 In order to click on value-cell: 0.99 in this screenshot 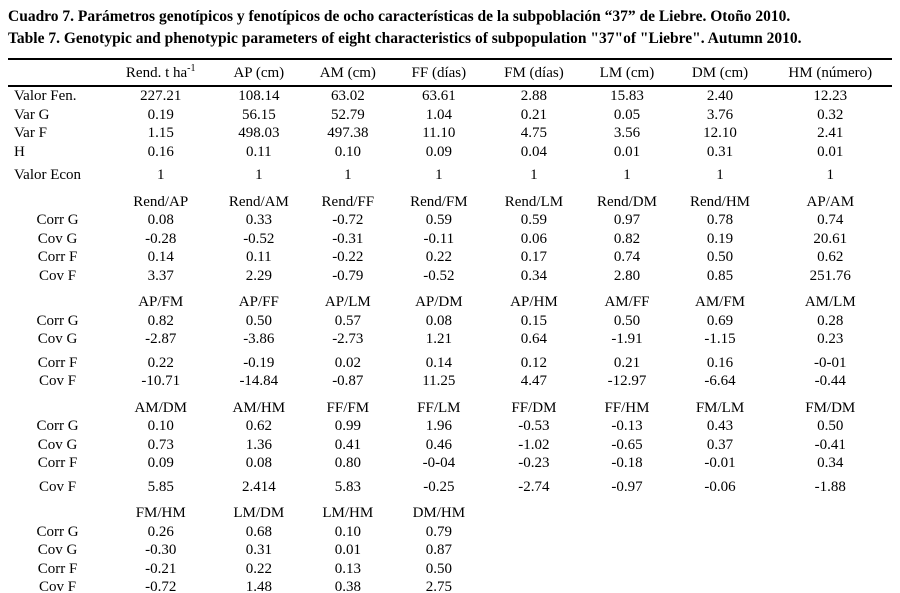, I will do `click(347, 426)`.